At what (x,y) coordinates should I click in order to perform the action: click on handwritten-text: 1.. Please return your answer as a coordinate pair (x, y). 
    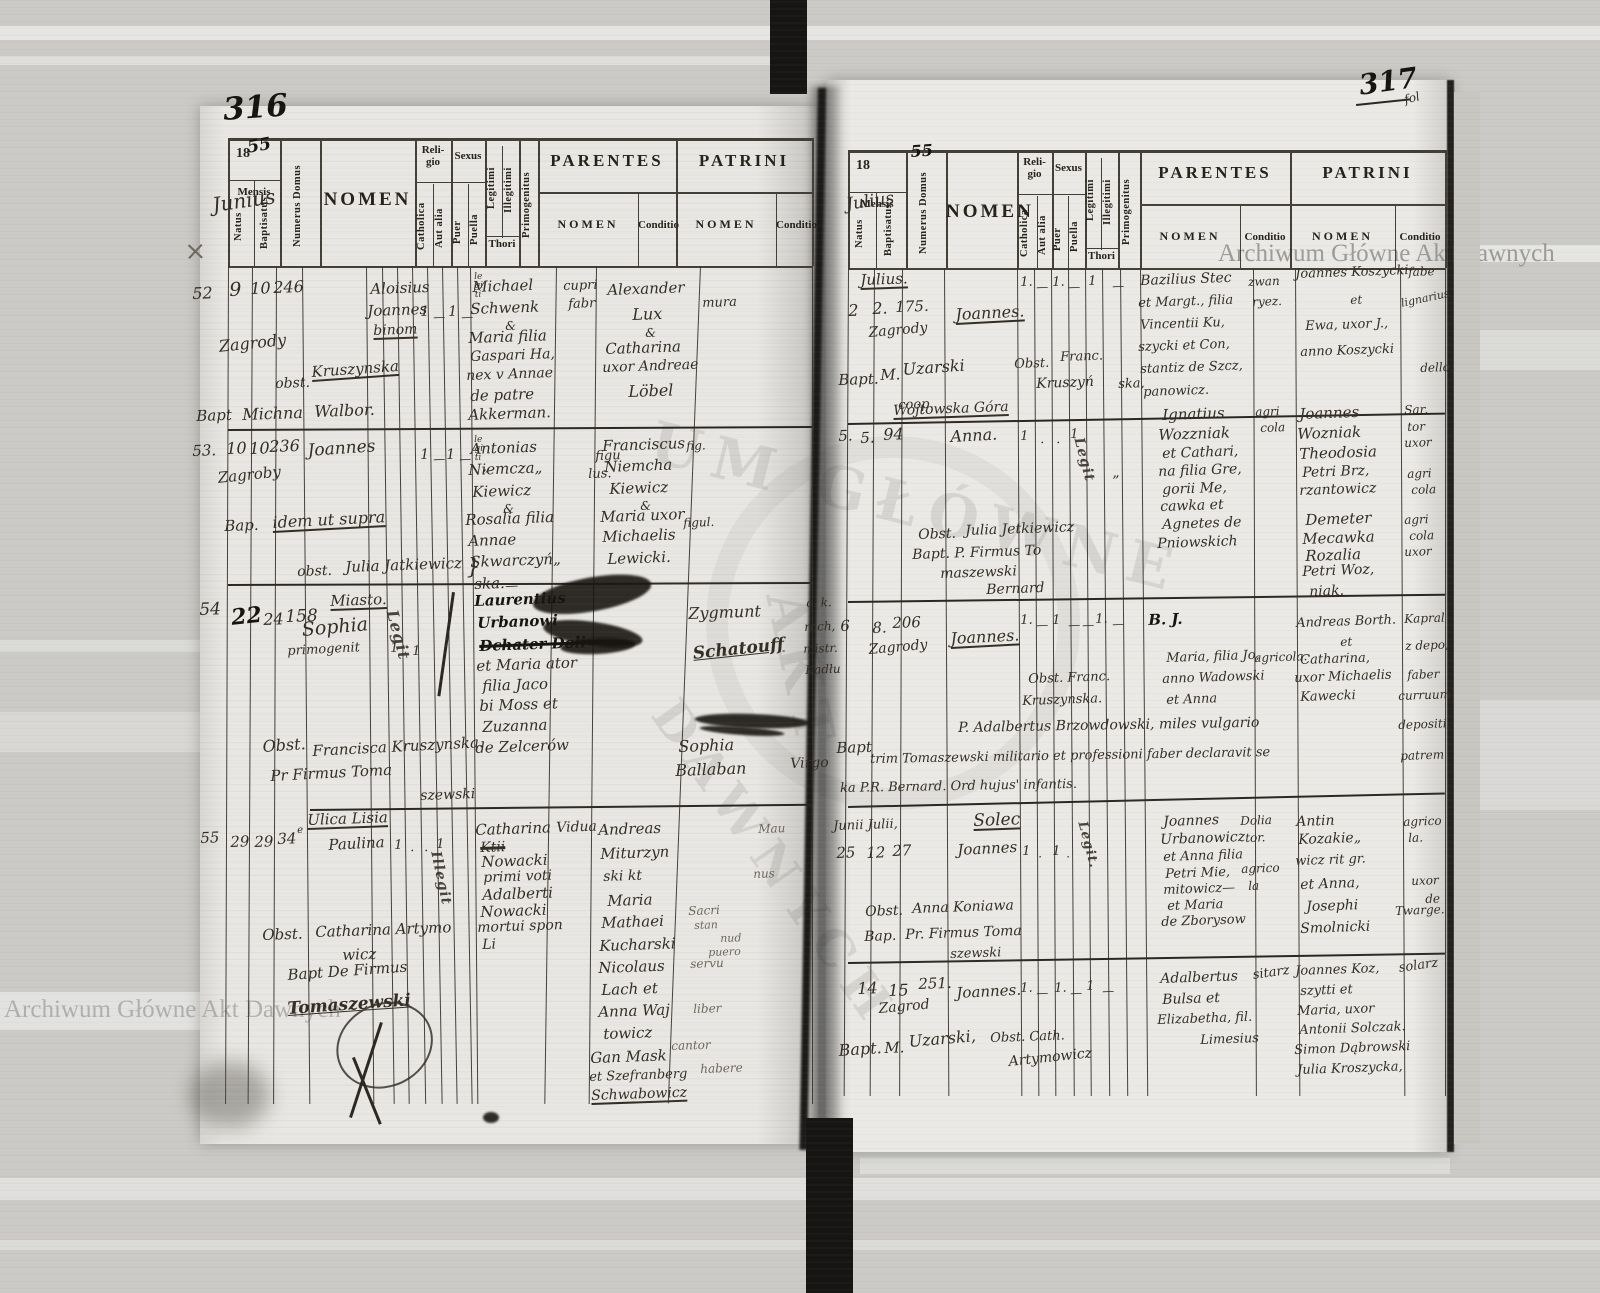
    Looking at the image, I should click on (1058, 282).